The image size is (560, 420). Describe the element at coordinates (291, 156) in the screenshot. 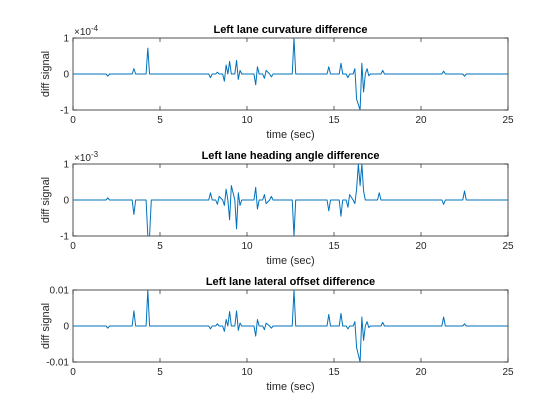

I see `subplot-title: Left lane heading angle difference` at that location.